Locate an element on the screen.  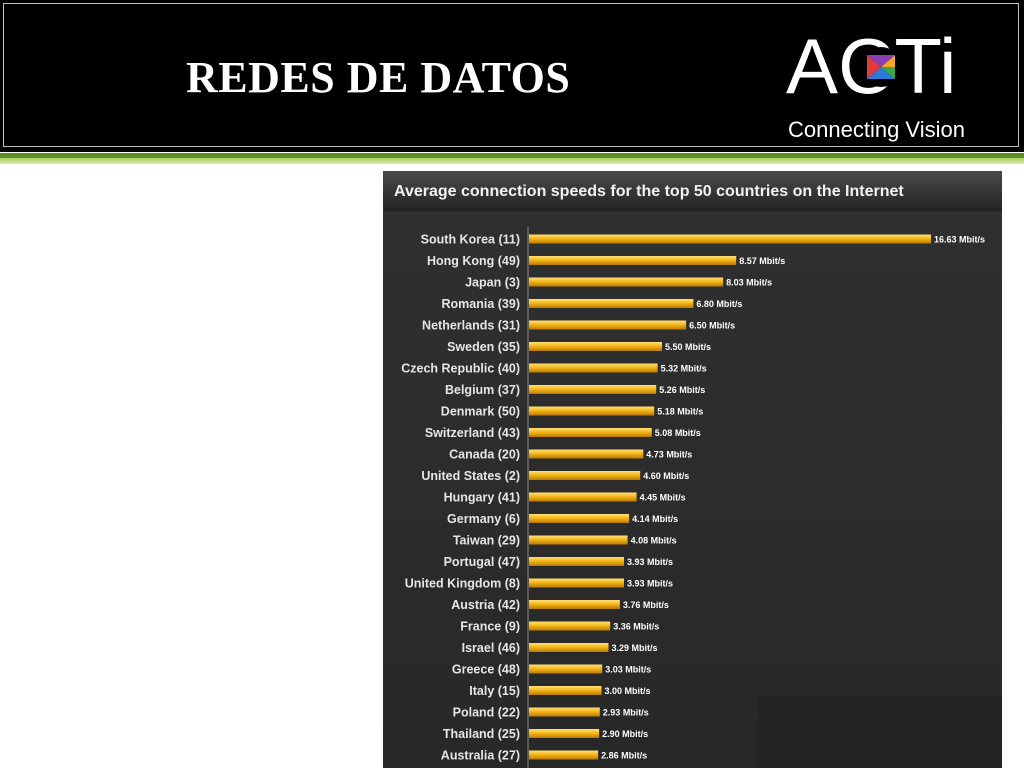
value-label: 4.60 Mbit/s is located at coordinates (666, 476).